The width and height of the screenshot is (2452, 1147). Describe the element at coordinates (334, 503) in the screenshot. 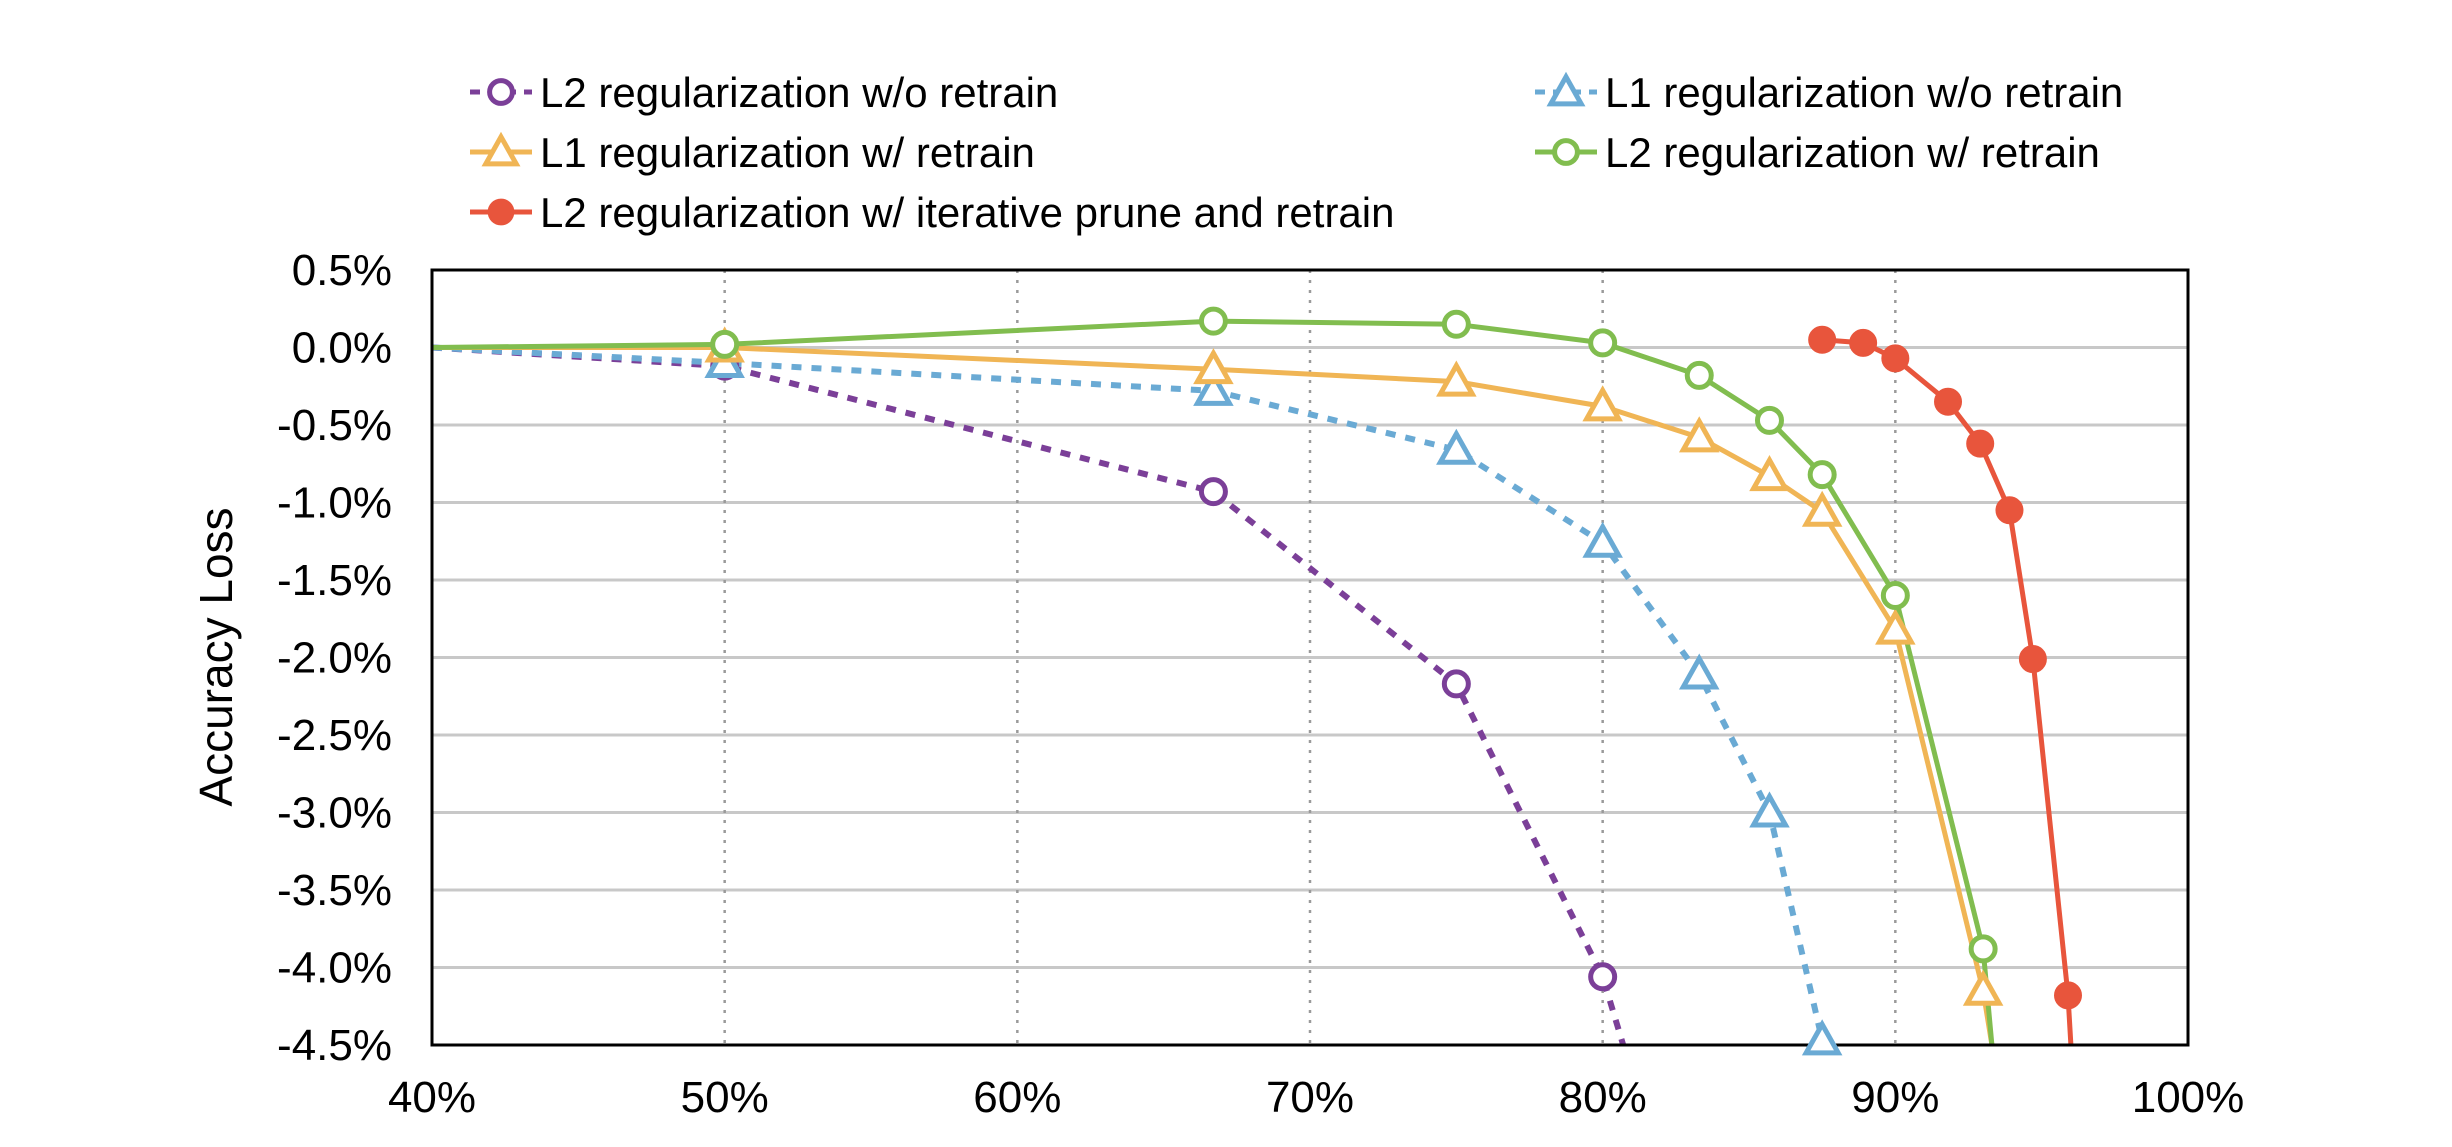

I see `y-tick-label: -1.0%` at that location.